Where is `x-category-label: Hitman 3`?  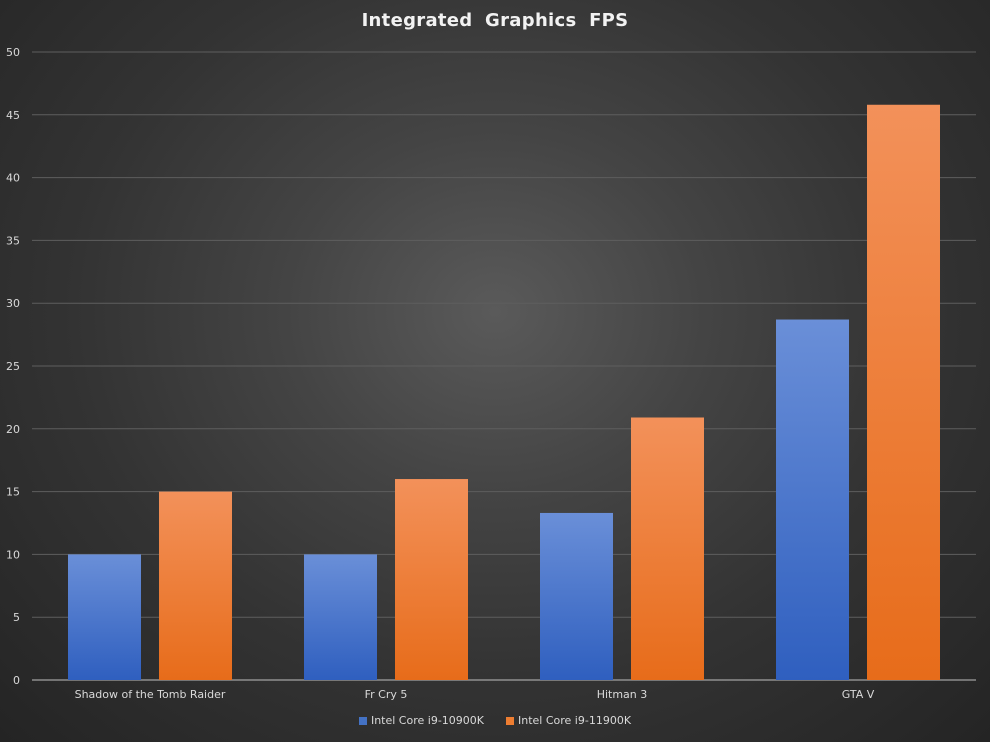 x-category-label: Hitman 3 is located at coordinates (622, 694).